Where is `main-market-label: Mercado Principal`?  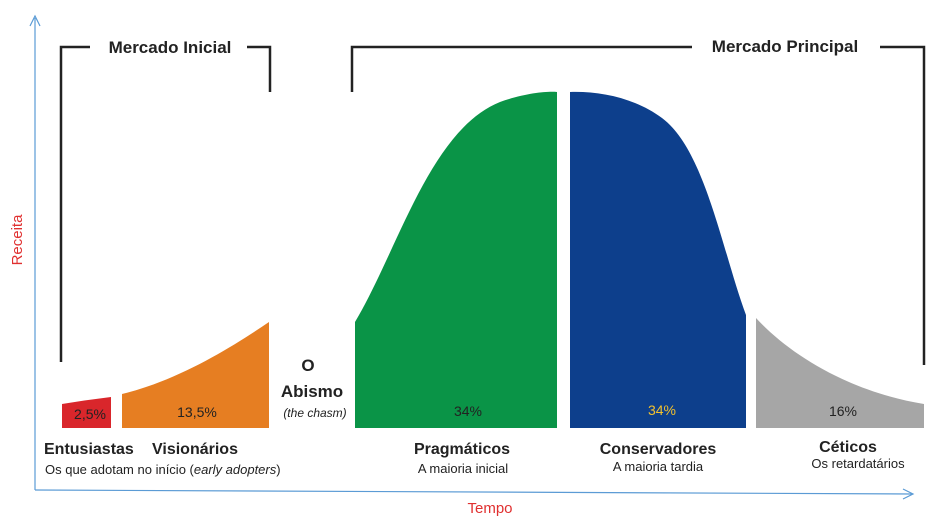
main-market-label: Mercado Principal is located at coordinates (785, 46).